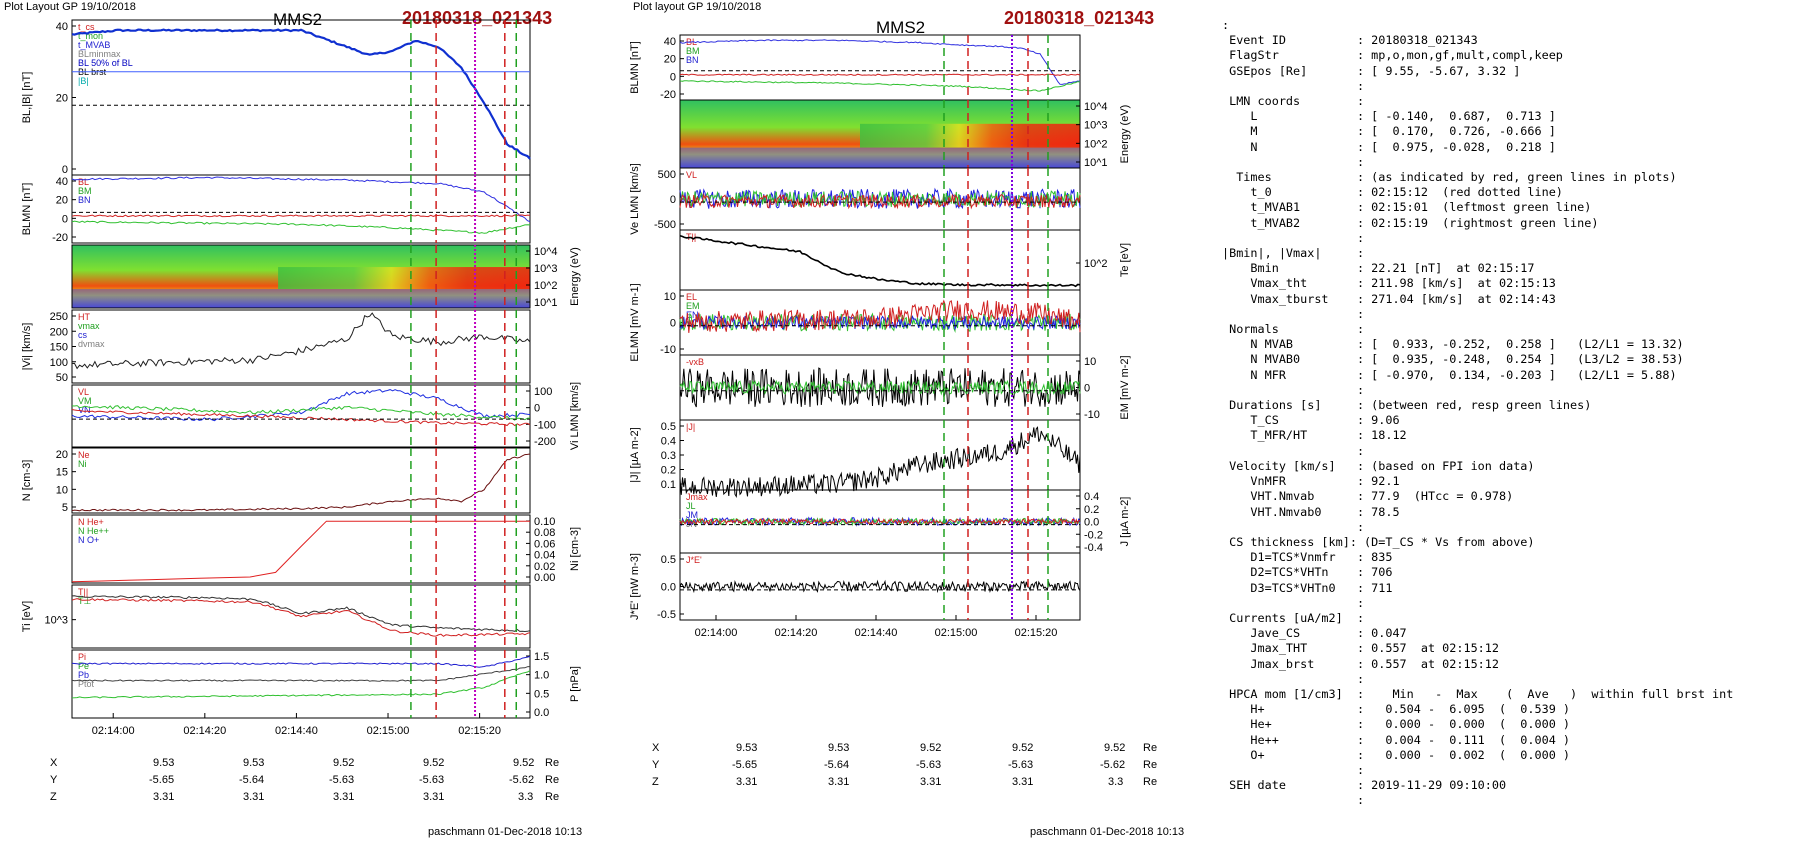 This screenshot has height=841, width=1804. I want to click on y-axis-label: Te [eV], so click(1125, 260).